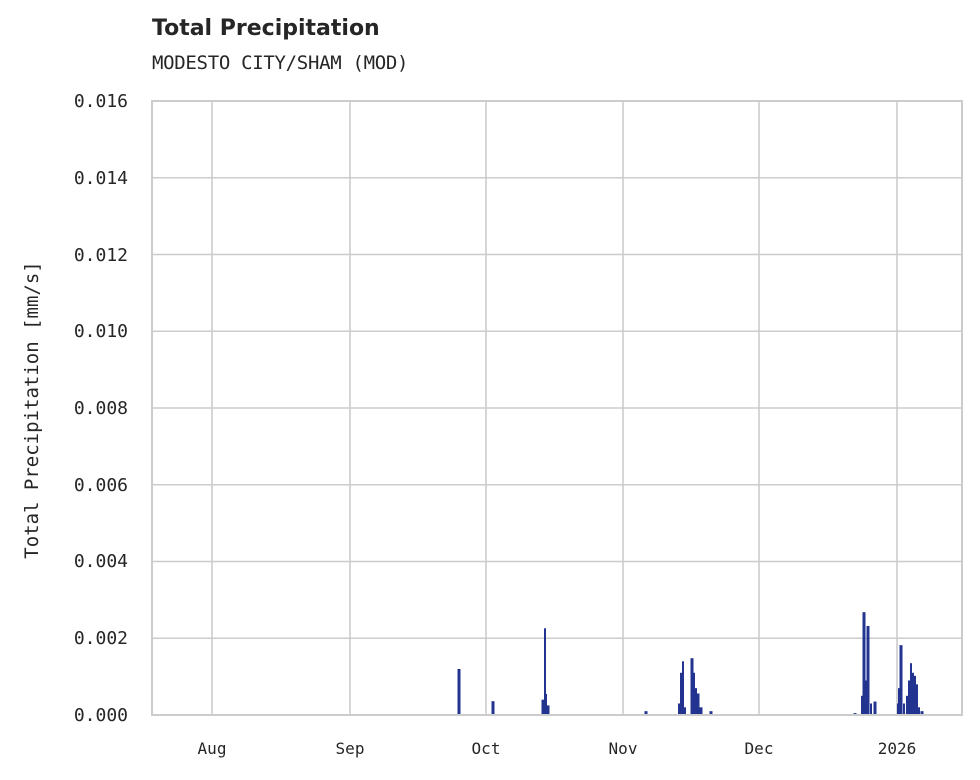 The height and width of the screenshot is (780, 980). Describe the element at coordinates (101, 561) in the screenshot. I see `y-tick-label: 0.004` at that location.